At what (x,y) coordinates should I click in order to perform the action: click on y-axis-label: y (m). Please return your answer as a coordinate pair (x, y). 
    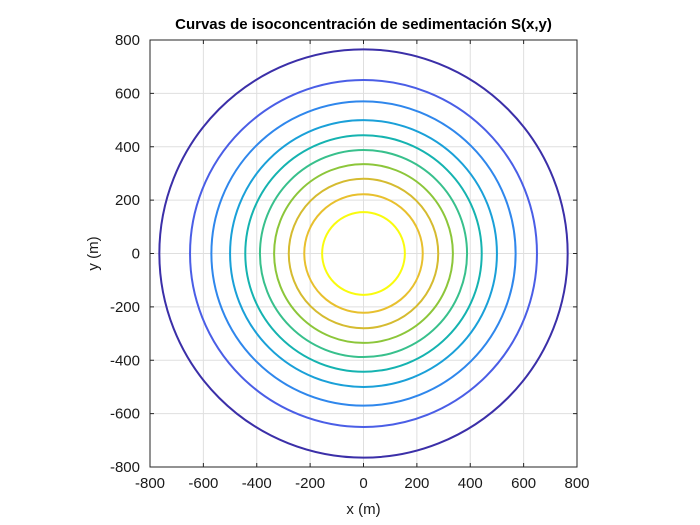
    Looking at the image, I should click on (93, 253).